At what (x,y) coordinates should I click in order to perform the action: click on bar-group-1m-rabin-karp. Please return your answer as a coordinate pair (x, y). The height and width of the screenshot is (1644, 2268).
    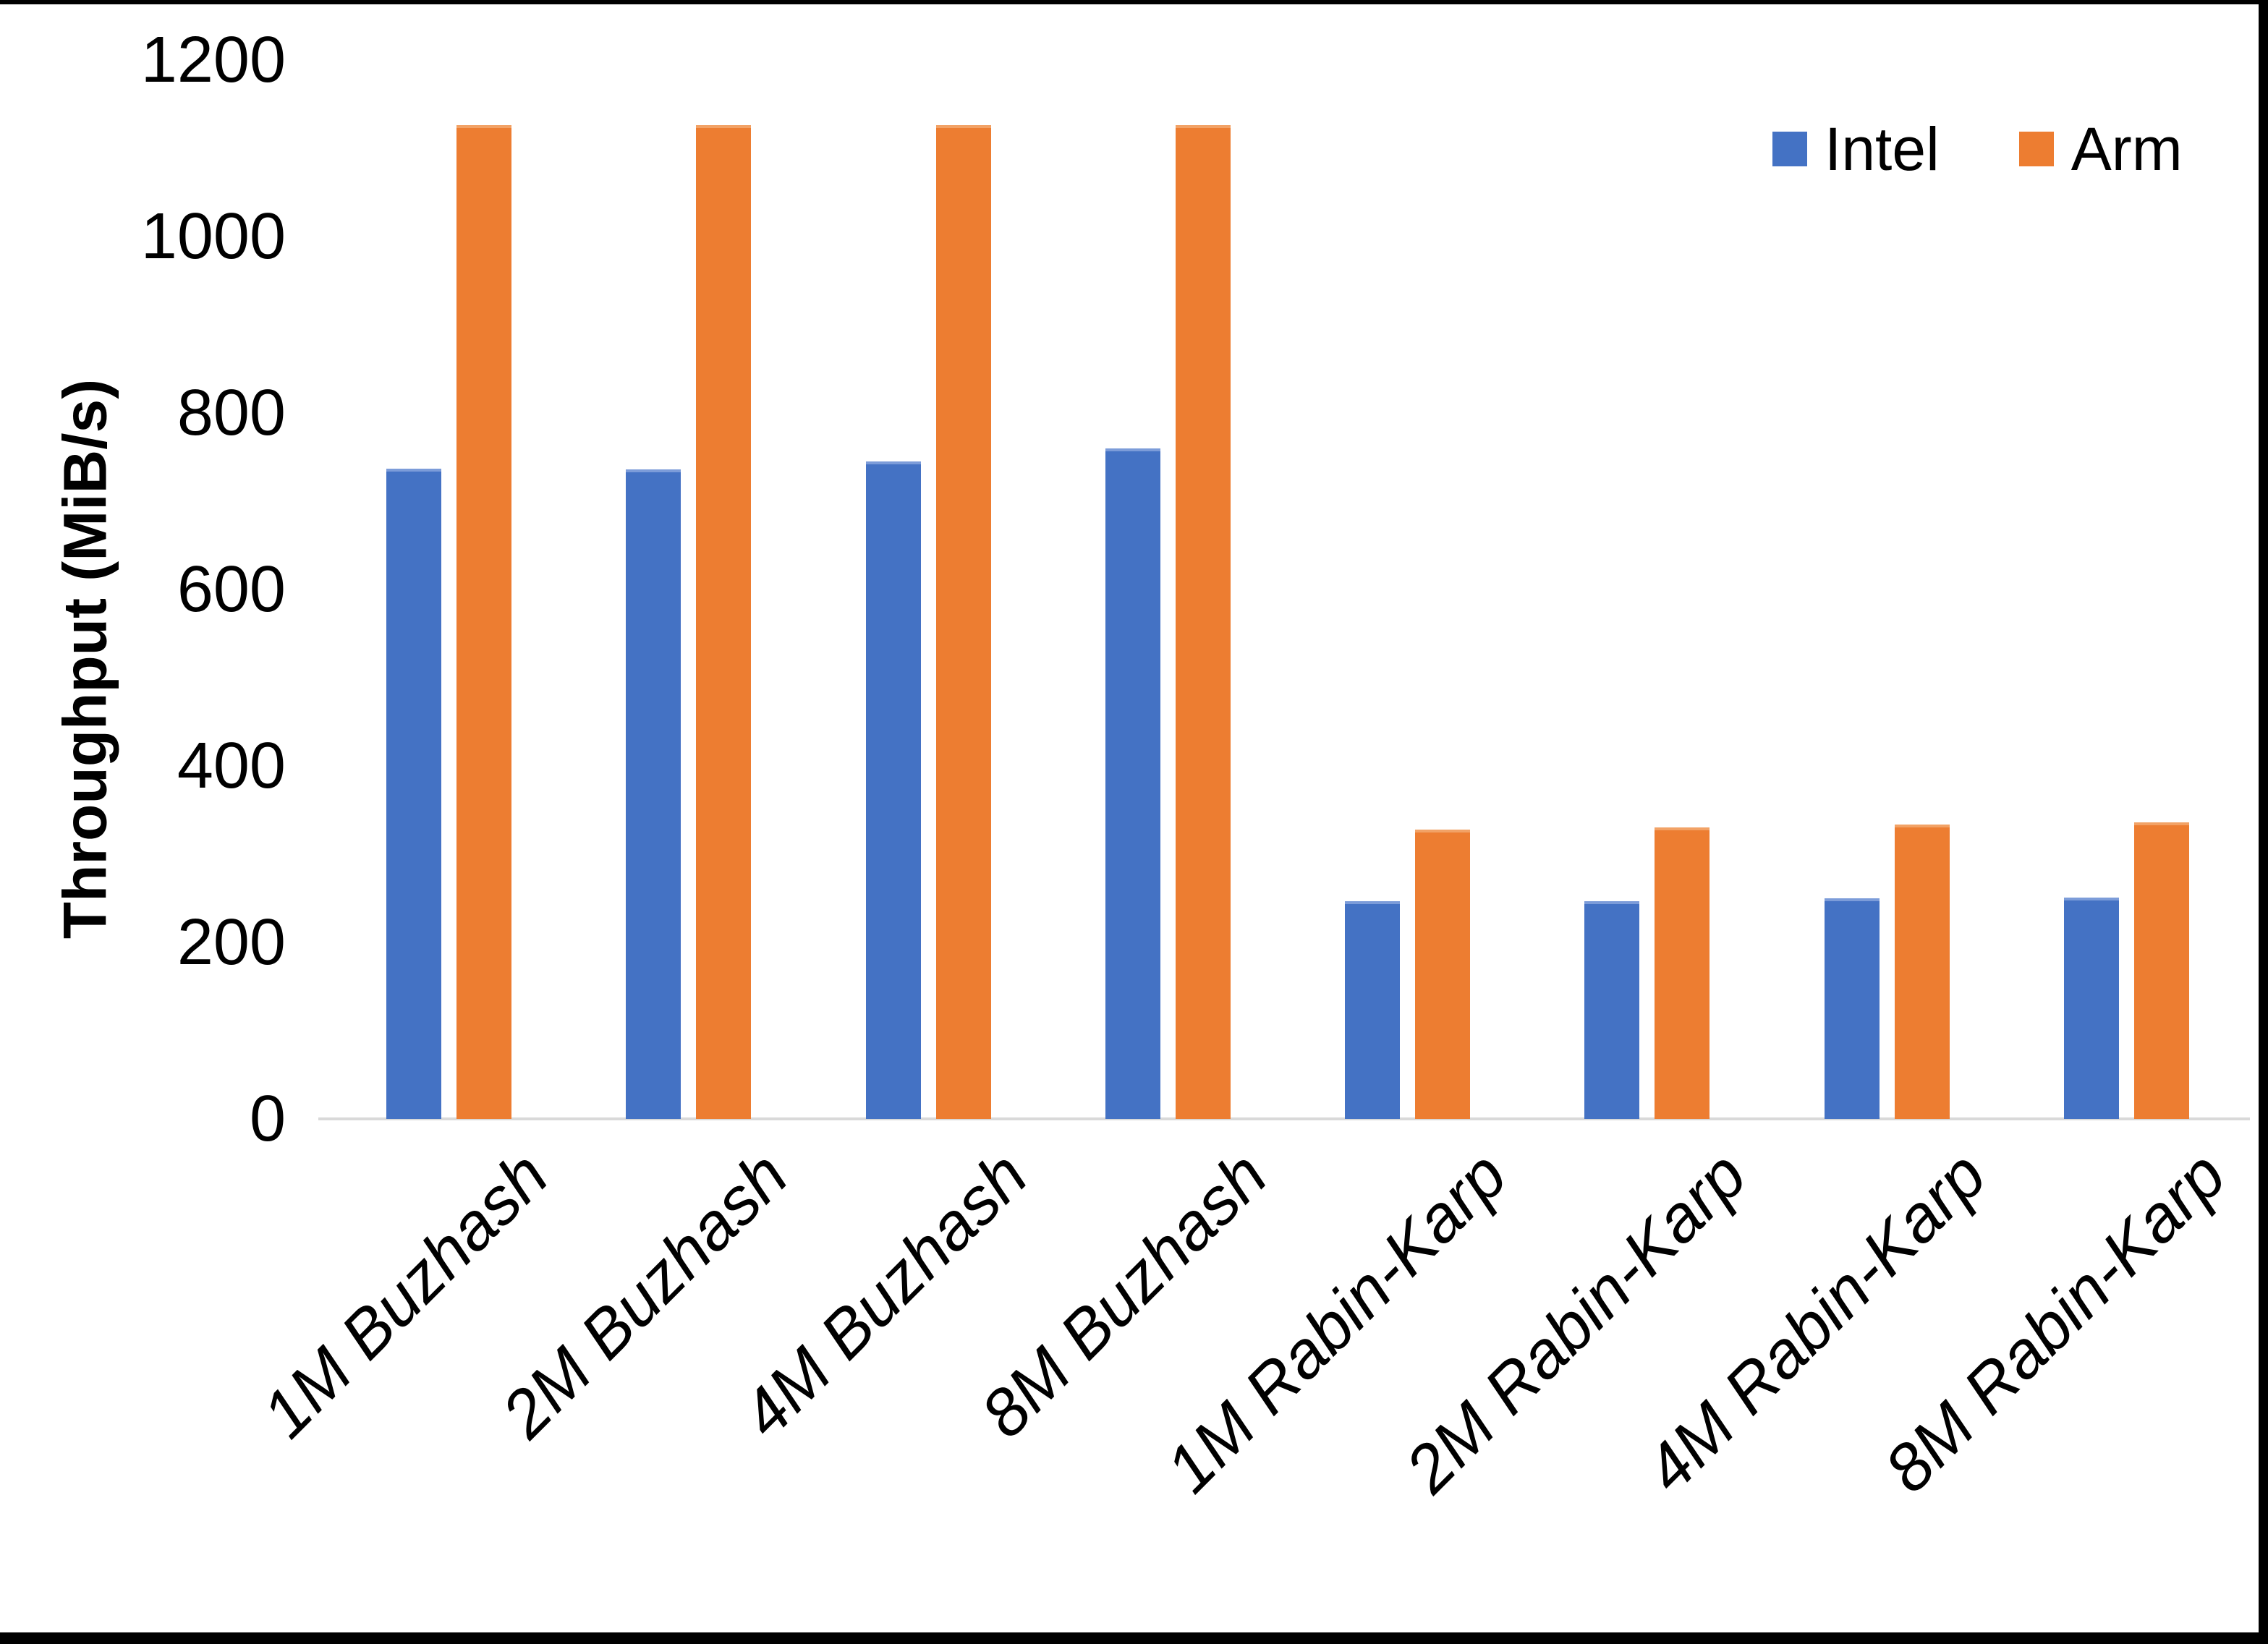
    Looking at the image, I should click on (1407, 589).